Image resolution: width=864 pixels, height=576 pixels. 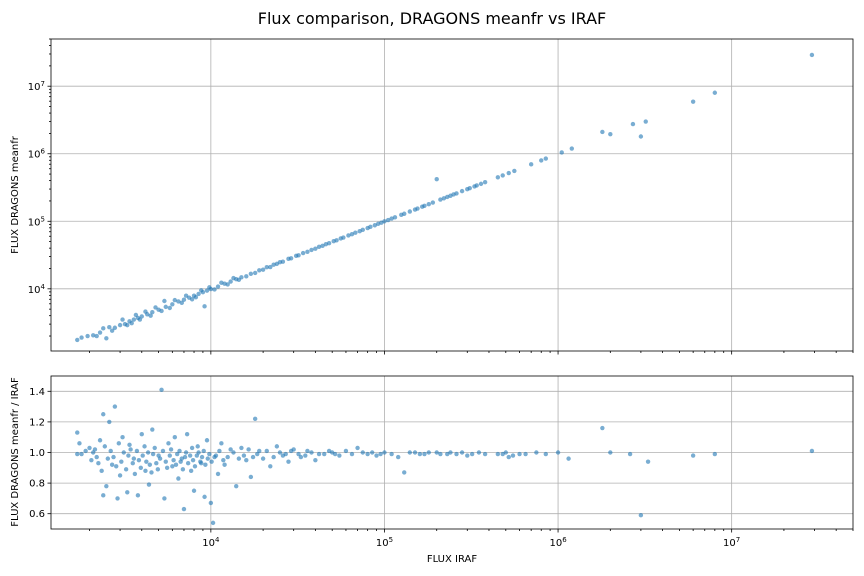 I want to click on bottom-x-tick-label: 105, so click(x=384, y=542).